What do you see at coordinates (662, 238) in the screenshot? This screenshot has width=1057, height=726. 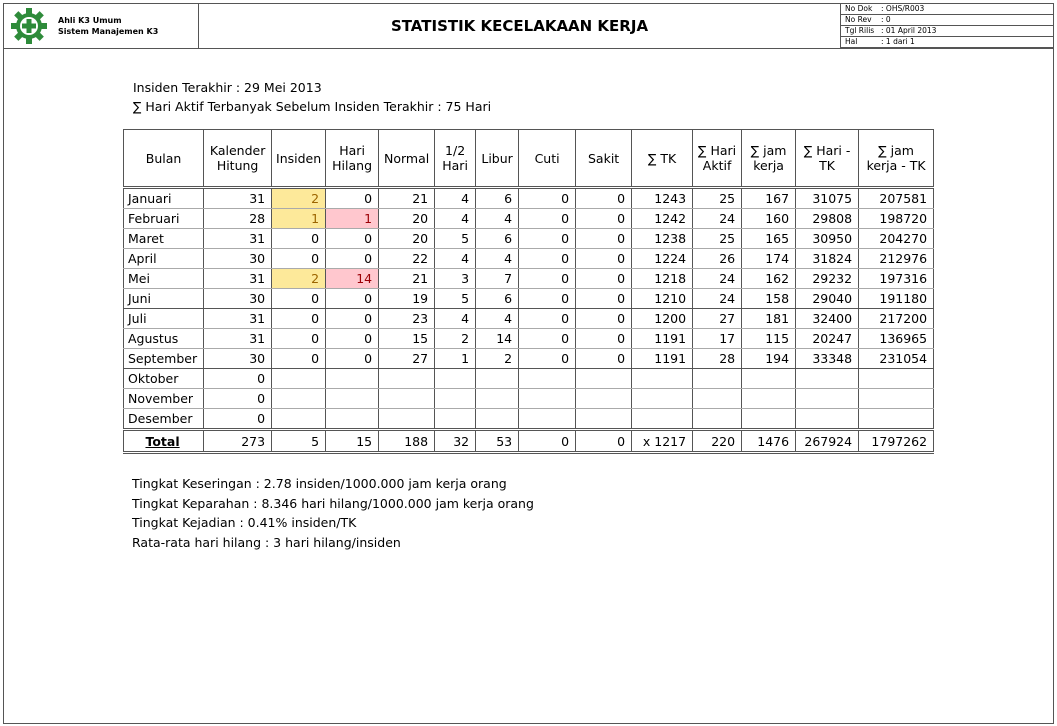 I see `table-cell: 1238` at bounding box center [662, 238].